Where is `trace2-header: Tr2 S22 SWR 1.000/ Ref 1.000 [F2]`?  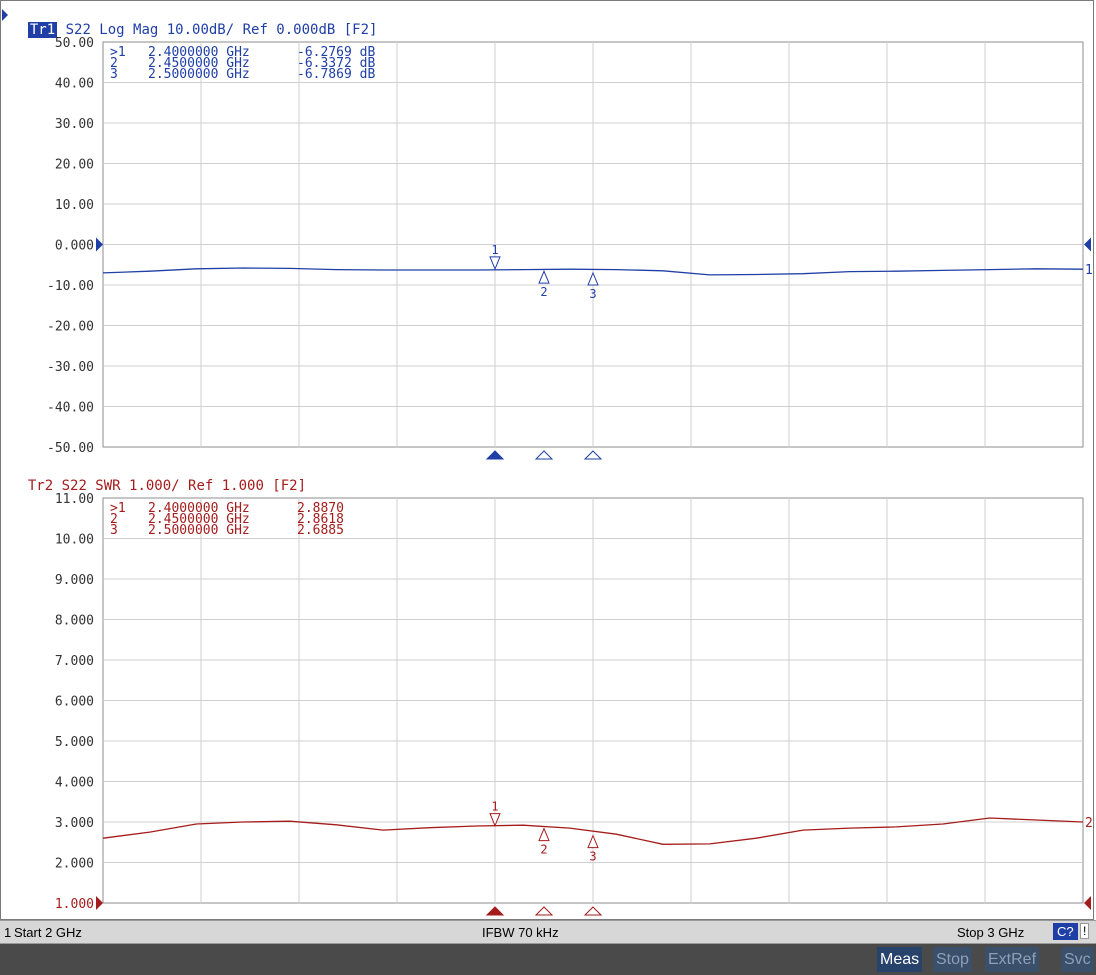
trace2-header: Tr2 S22 SWR 1.000/ Ref 1.000 [F2] is located at coordinates (158, 478).